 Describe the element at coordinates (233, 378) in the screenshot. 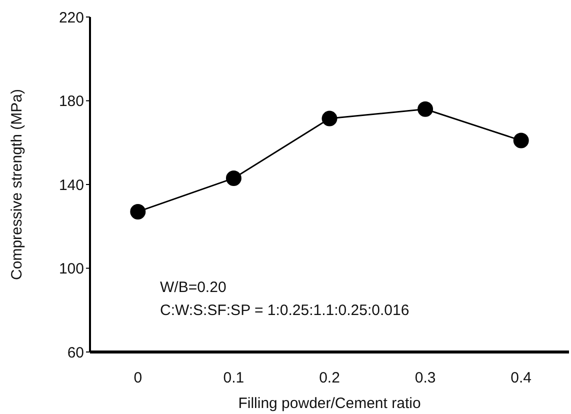

I see `x-tick-label: 0.1` at that location.